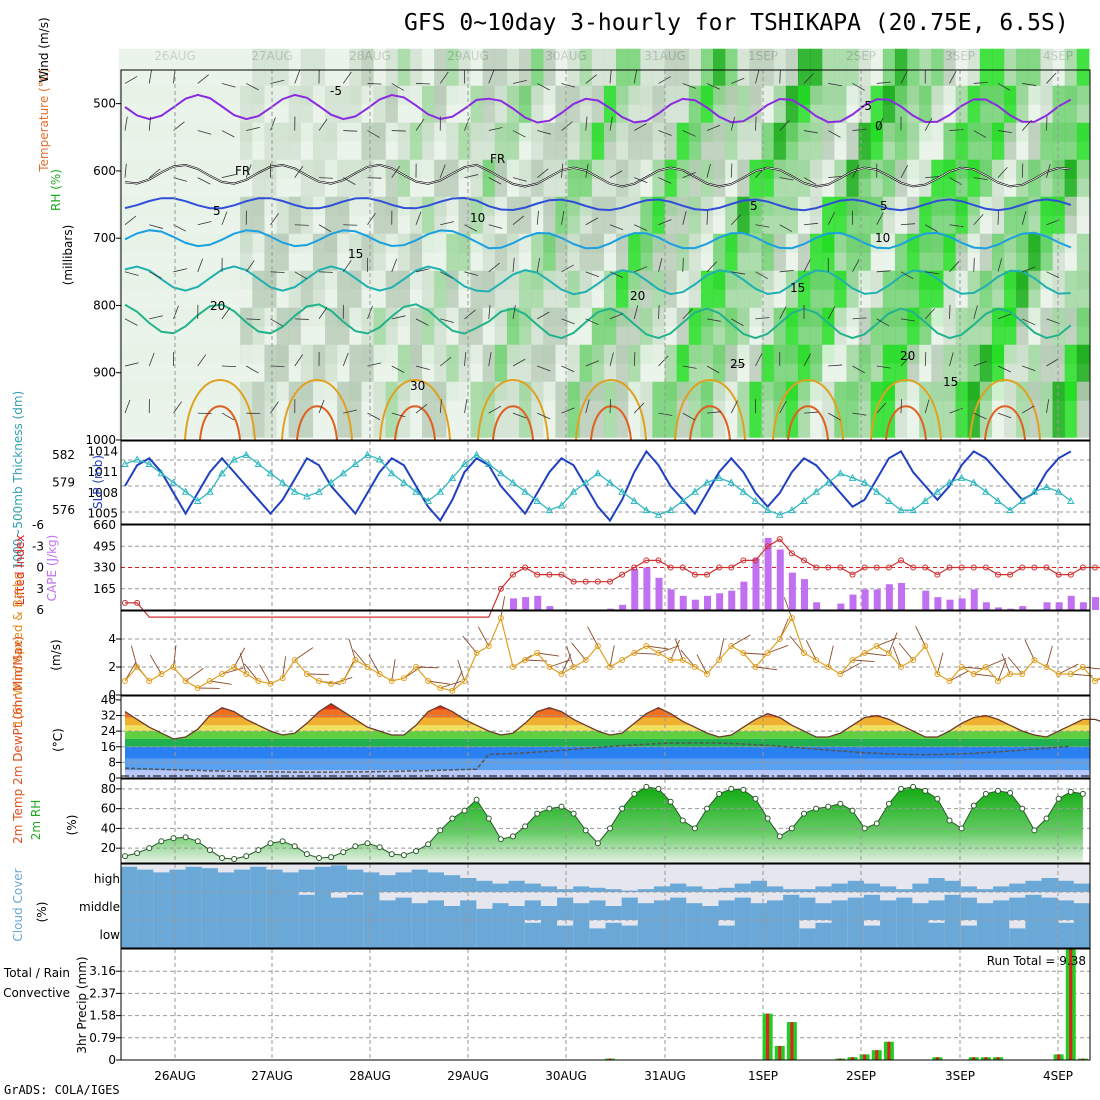 This screenshot has height=1100, width=1100. Describe the element at coordinates (42, 912) in the screenshot. I see `cloud-units-label: (%)` at that location.